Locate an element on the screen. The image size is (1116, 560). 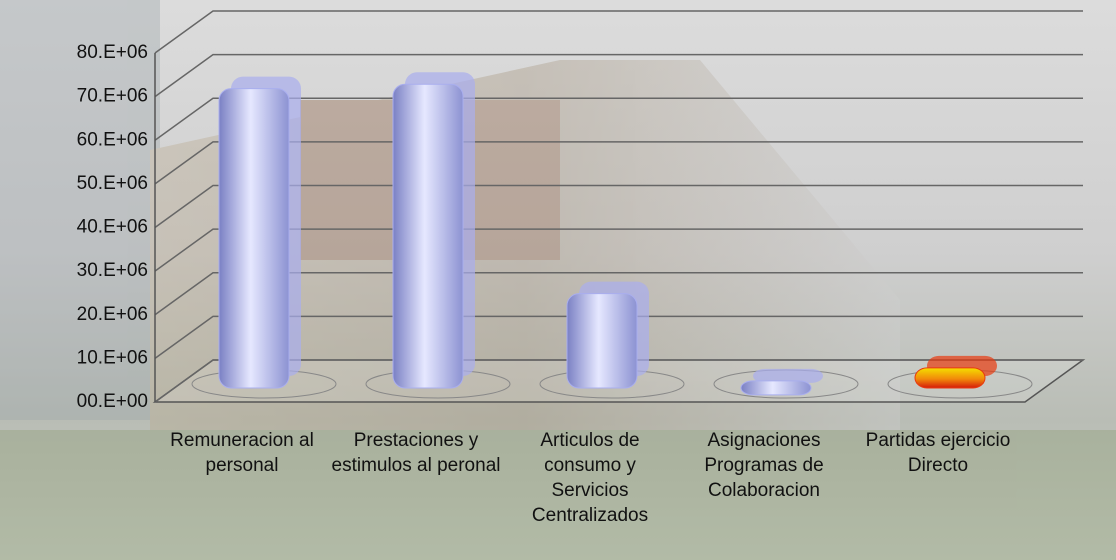
y-tick-label: 80.E+06 is located at coordinates (112, 52).